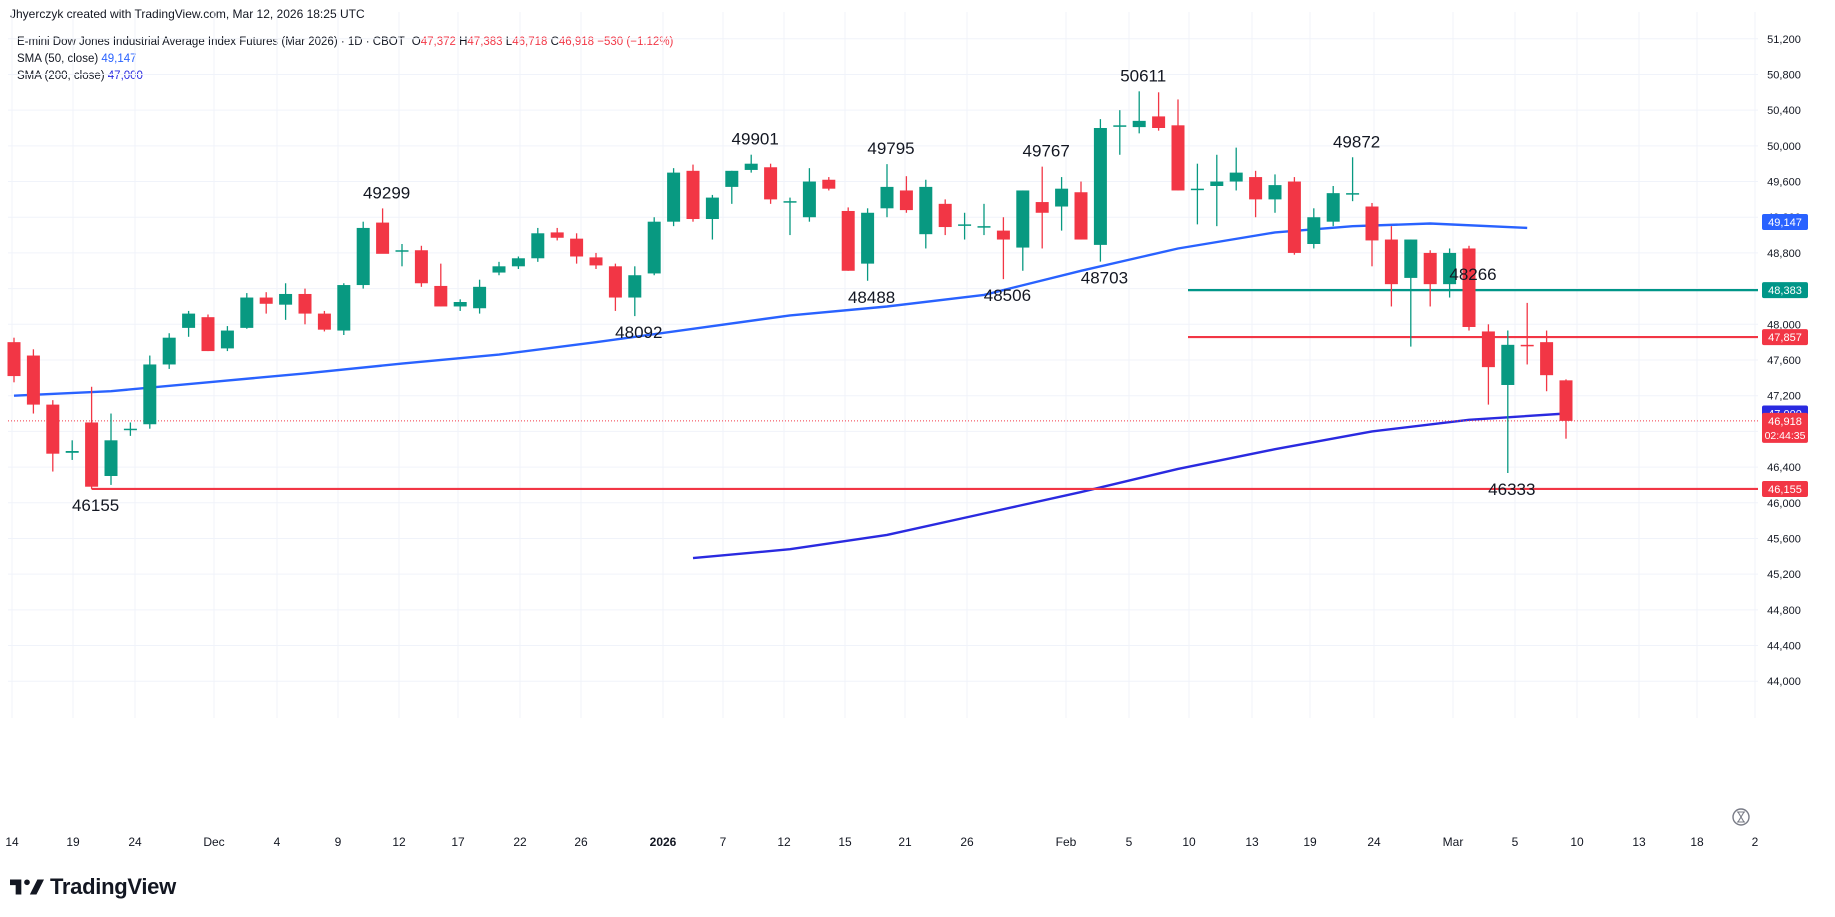 This screenshot has width=1835, height=917. What do you see at coordinates (890, 148) in the screenshot?
I see `annotation-label: 49795` at bounding box center [890, 148].